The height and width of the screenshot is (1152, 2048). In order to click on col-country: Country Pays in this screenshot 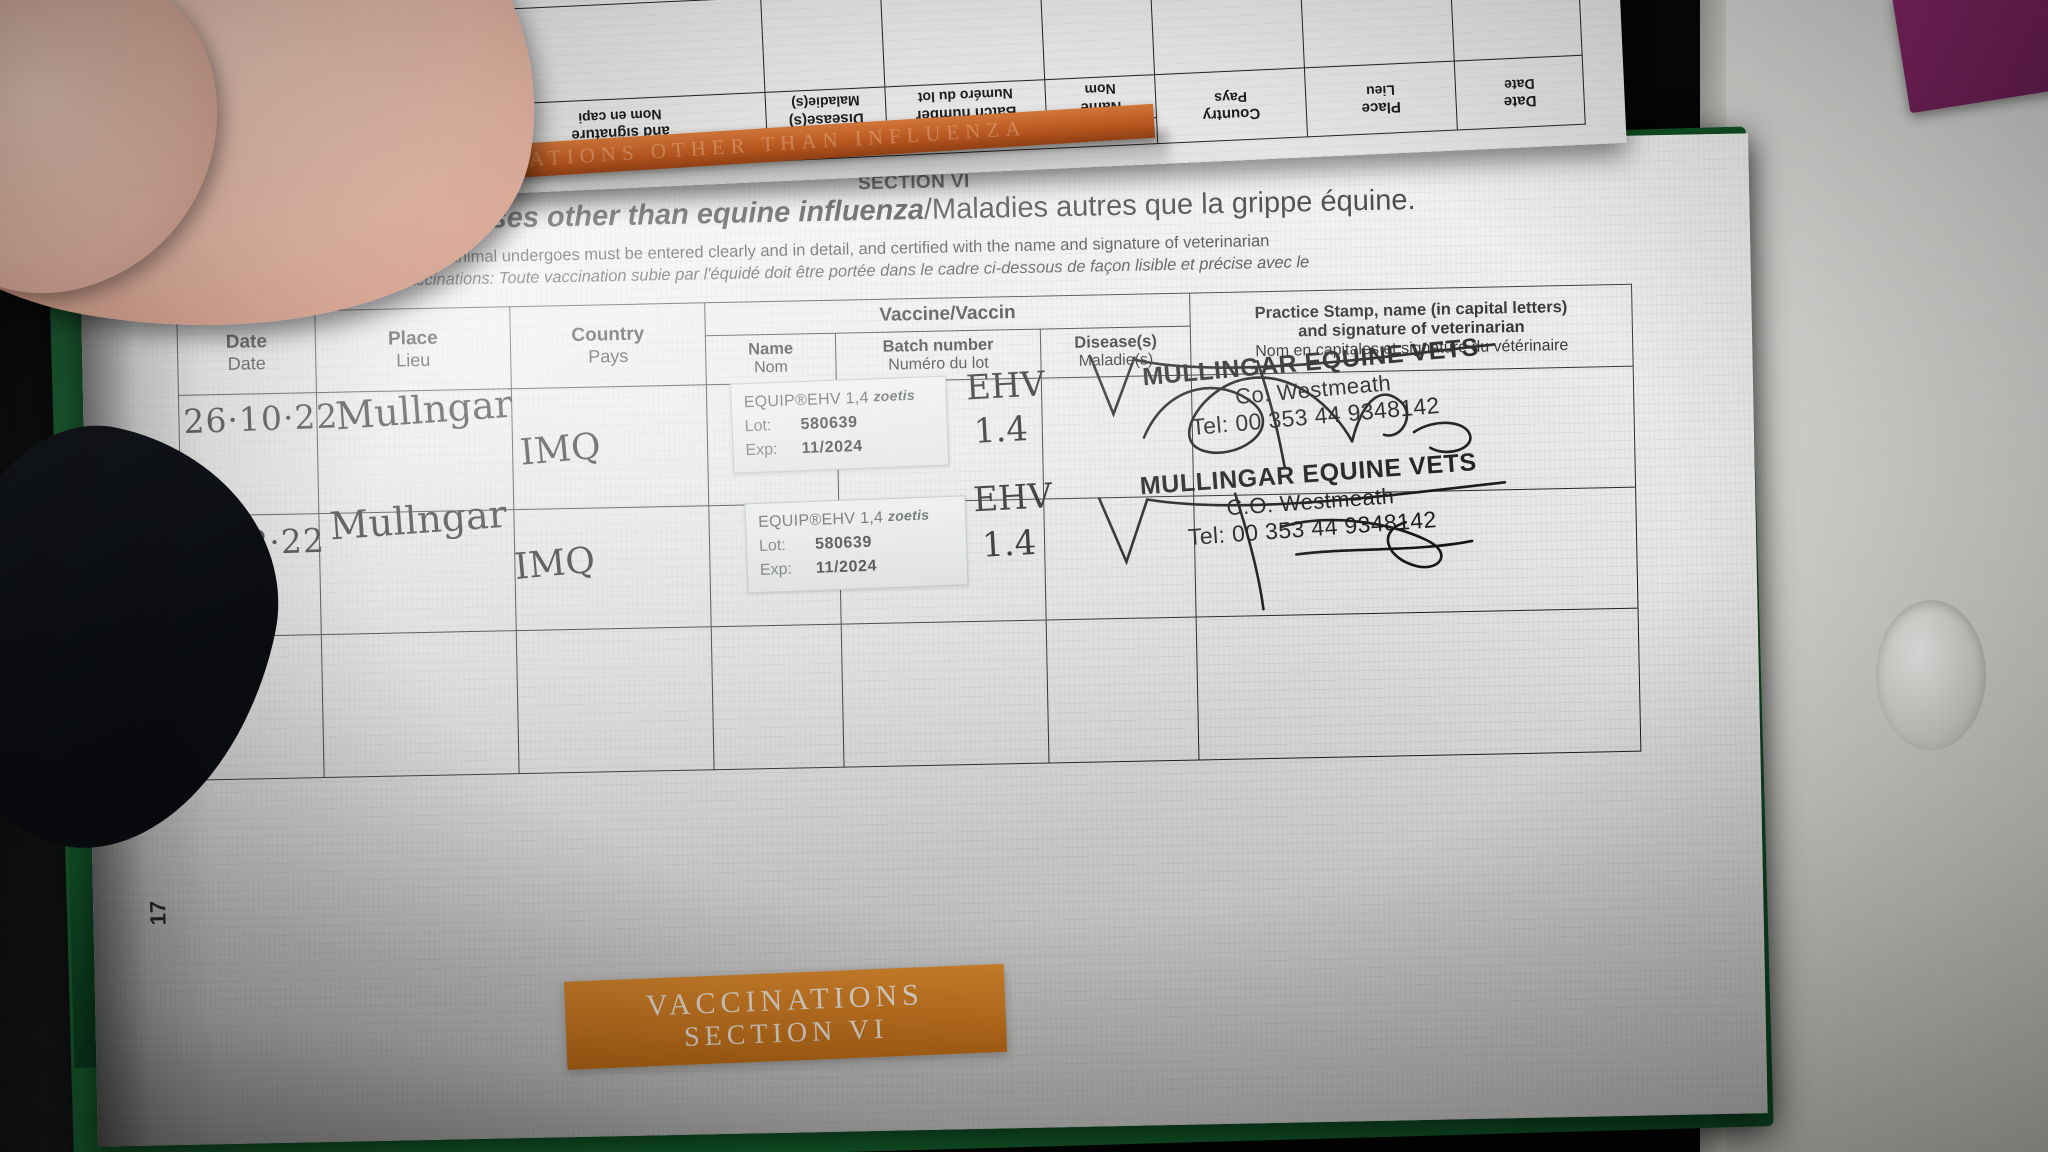, I will do `click(608, 346)`.